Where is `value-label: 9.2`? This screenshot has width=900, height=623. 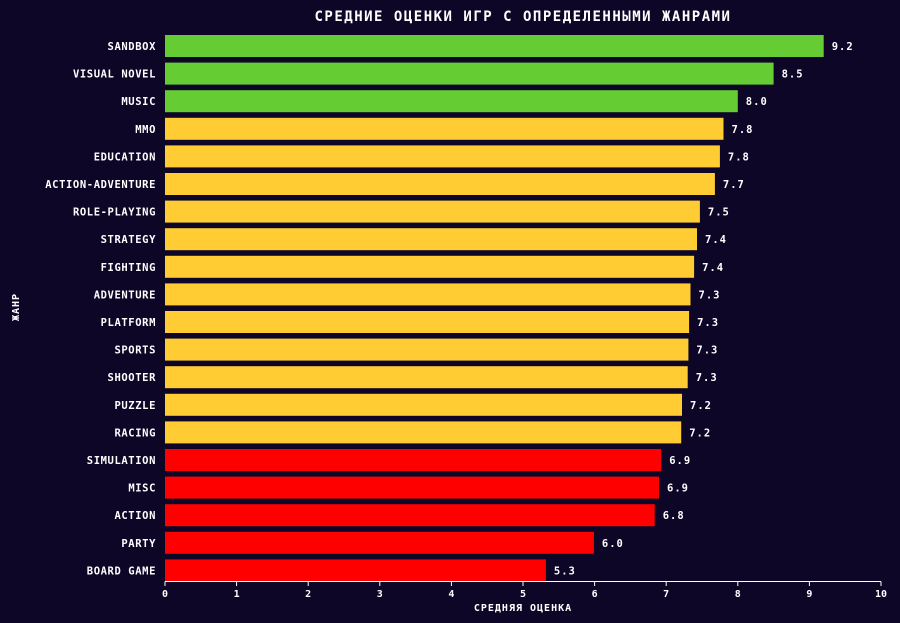 value-label: 9.2 is located at coordinates (843, 47).